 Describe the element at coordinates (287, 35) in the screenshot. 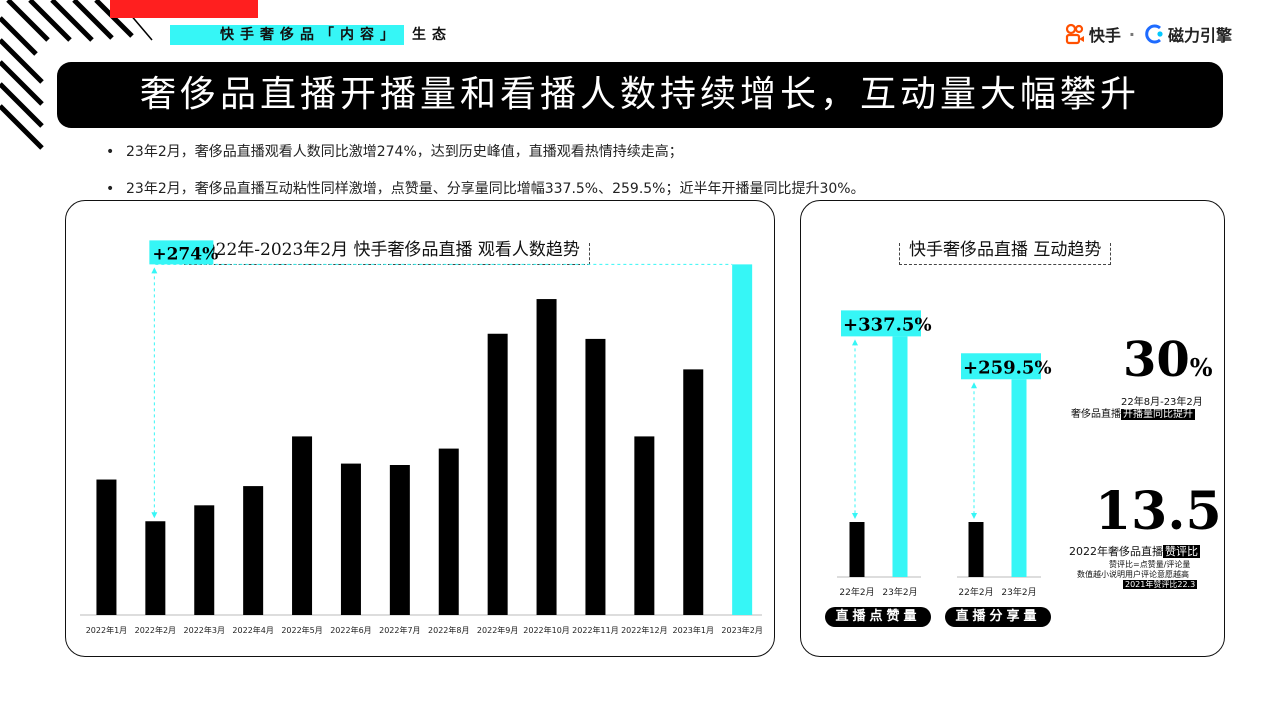

I see `tagline-highlight: 快手奢侈品「内容」` at that location.